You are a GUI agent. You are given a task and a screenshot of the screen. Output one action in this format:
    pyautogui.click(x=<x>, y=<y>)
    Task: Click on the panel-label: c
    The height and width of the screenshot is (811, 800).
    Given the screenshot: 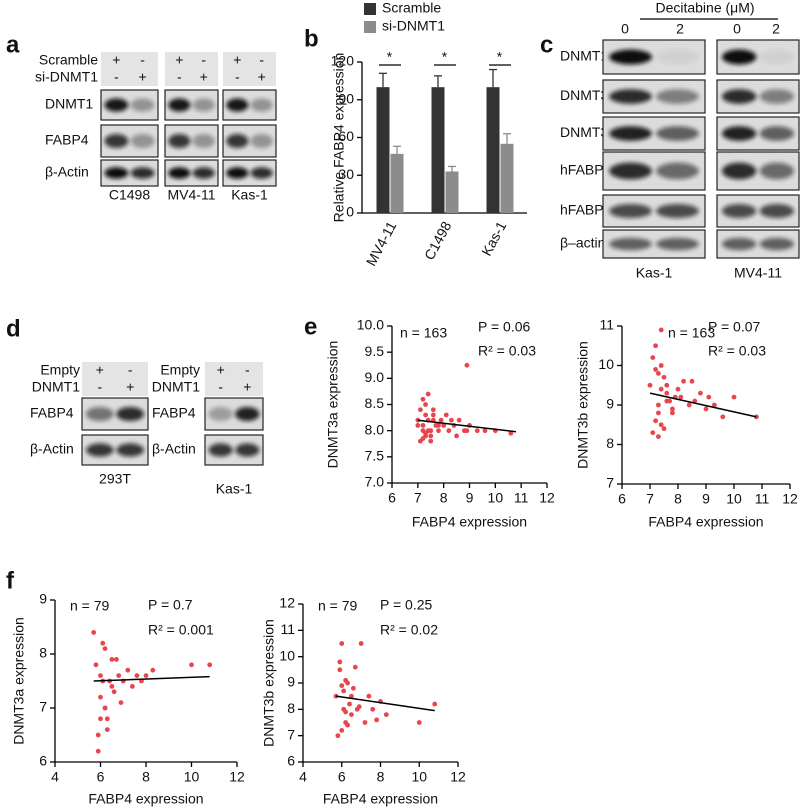 What is the action you would take?
    pyautogui.click(x=546, y=44)
    